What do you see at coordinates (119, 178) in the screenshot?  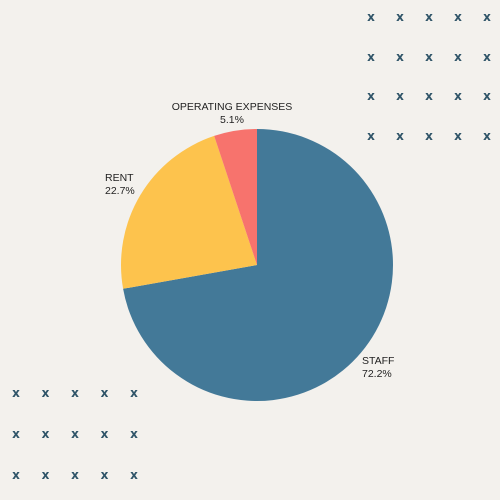 I see `slice-name-rent: RENT` at bounding box center [119, 178].